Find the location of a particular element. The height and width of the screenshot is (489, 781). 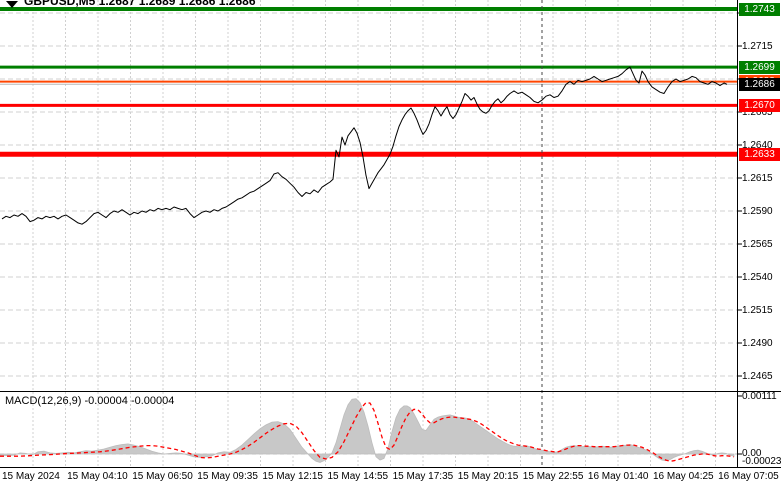

price-badge-1.2743: 1.2743 is located at coordinates (759, 9).